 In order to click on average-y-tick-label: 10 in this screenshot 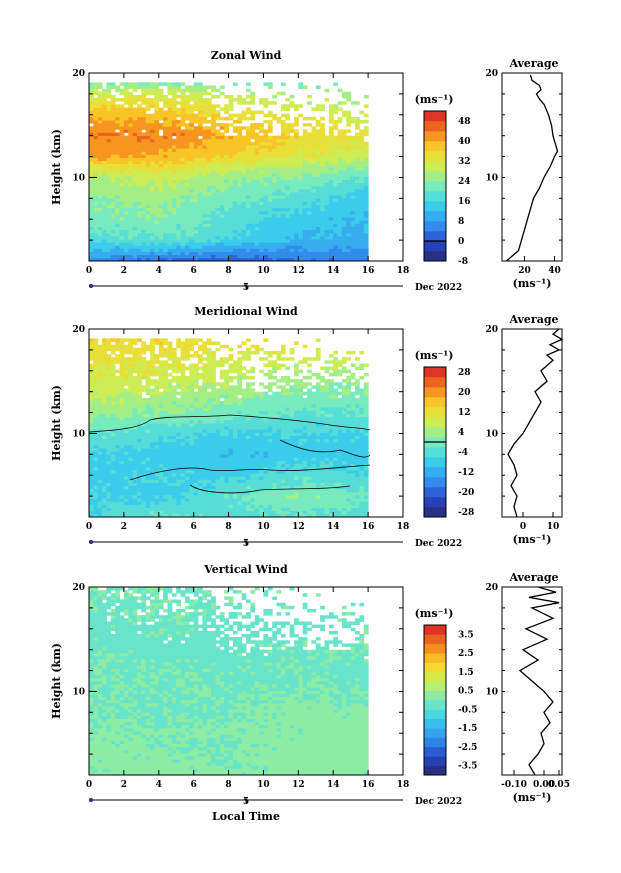, I will do `click(491, 178)`.